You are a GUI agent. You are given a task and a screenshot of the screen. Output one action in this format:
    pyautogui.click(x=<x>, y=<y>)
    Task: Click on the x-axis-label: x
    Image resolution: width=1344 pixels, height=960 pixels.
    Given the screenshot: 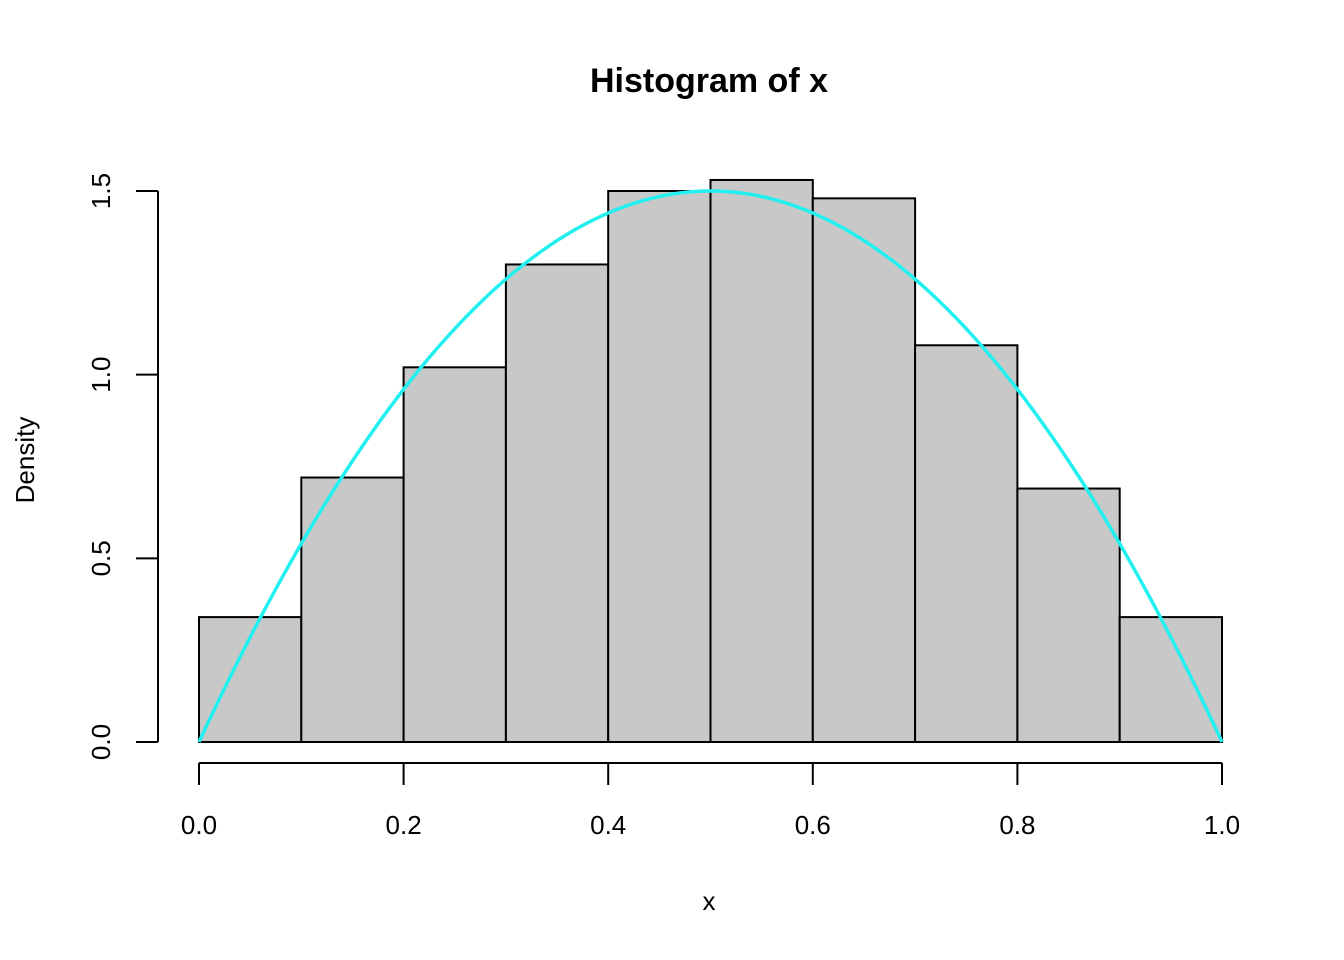 What is the action you would take?
    pyautogui.click(x=709, y=901)
    